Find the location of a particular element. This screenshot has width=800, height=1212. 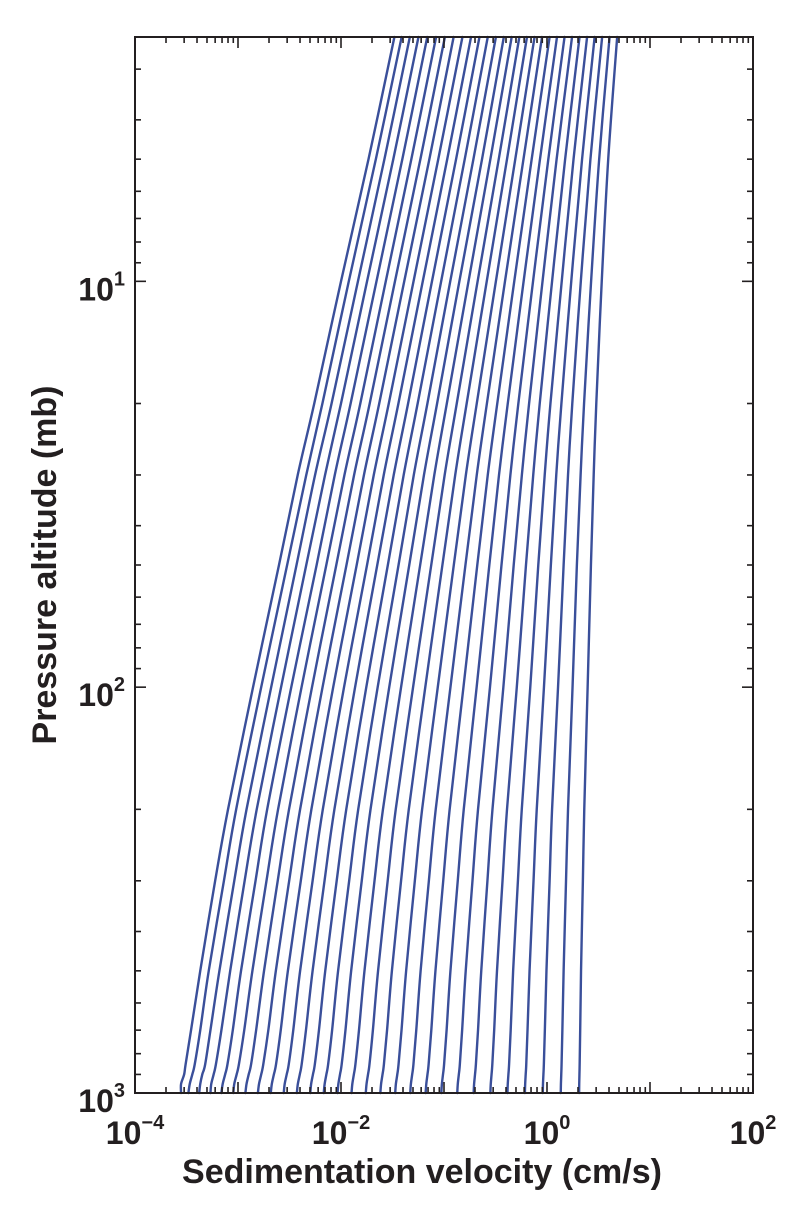

y-tick-label: 10³ is located at coordinates (101, 1099).